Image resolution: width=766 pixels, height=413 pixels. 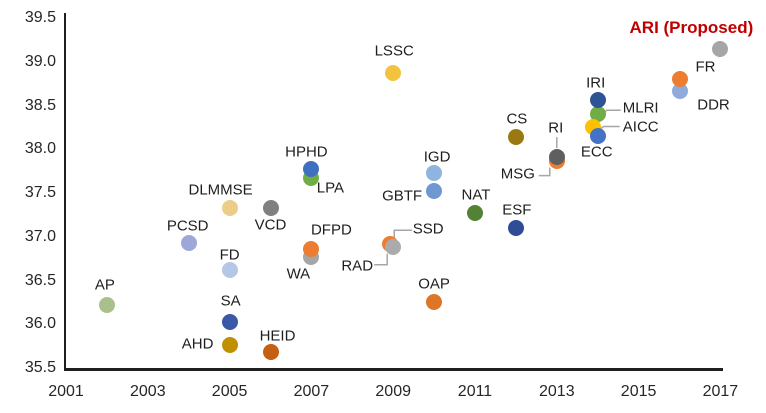 I want to click on x-tick-2013: 2013, so click(x=557, y=391).